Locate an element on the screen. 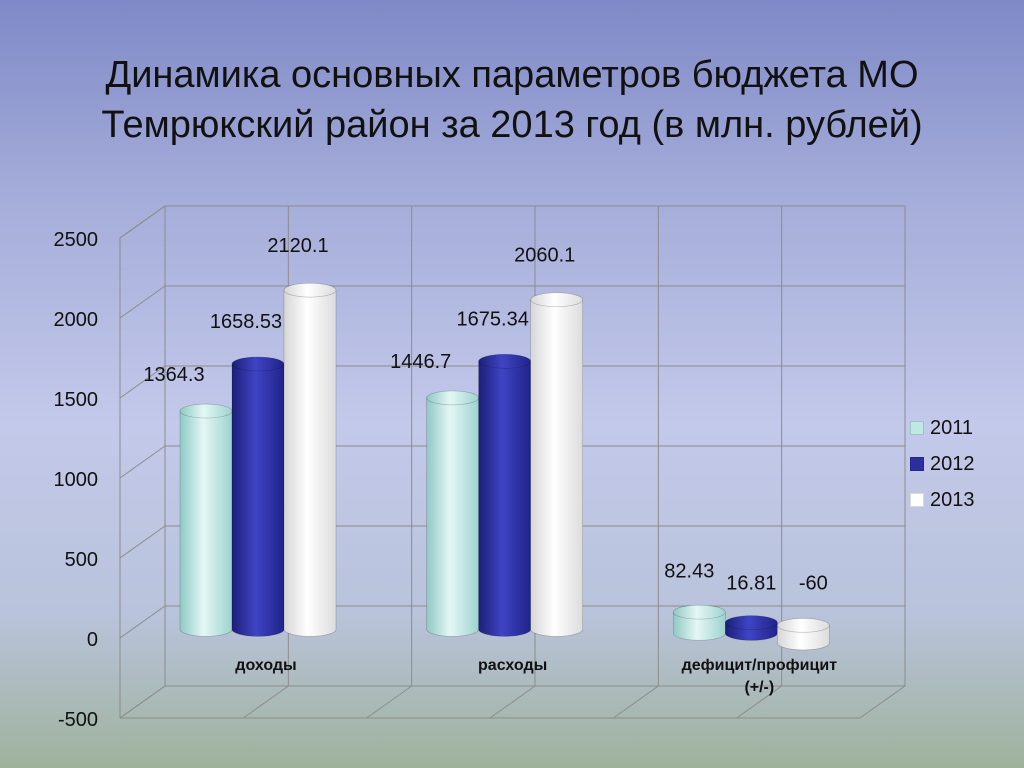 The height and width of the screenshot is (768, 1024). legend-label: 2013 is located at coordinates (952, 499).